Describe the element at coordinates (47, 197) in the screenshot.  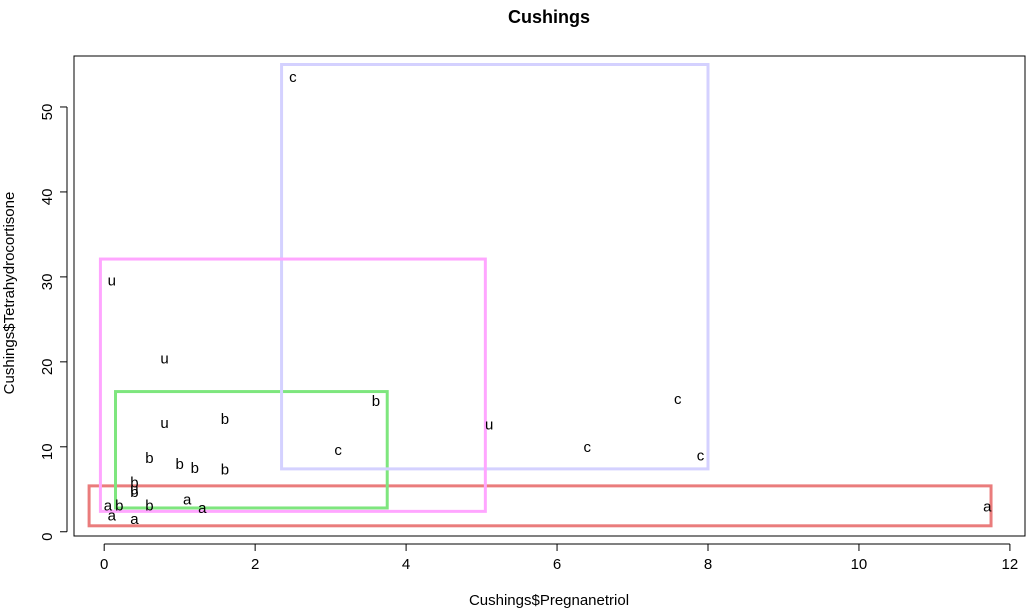
I see `y-tick-label: 40` at that location.